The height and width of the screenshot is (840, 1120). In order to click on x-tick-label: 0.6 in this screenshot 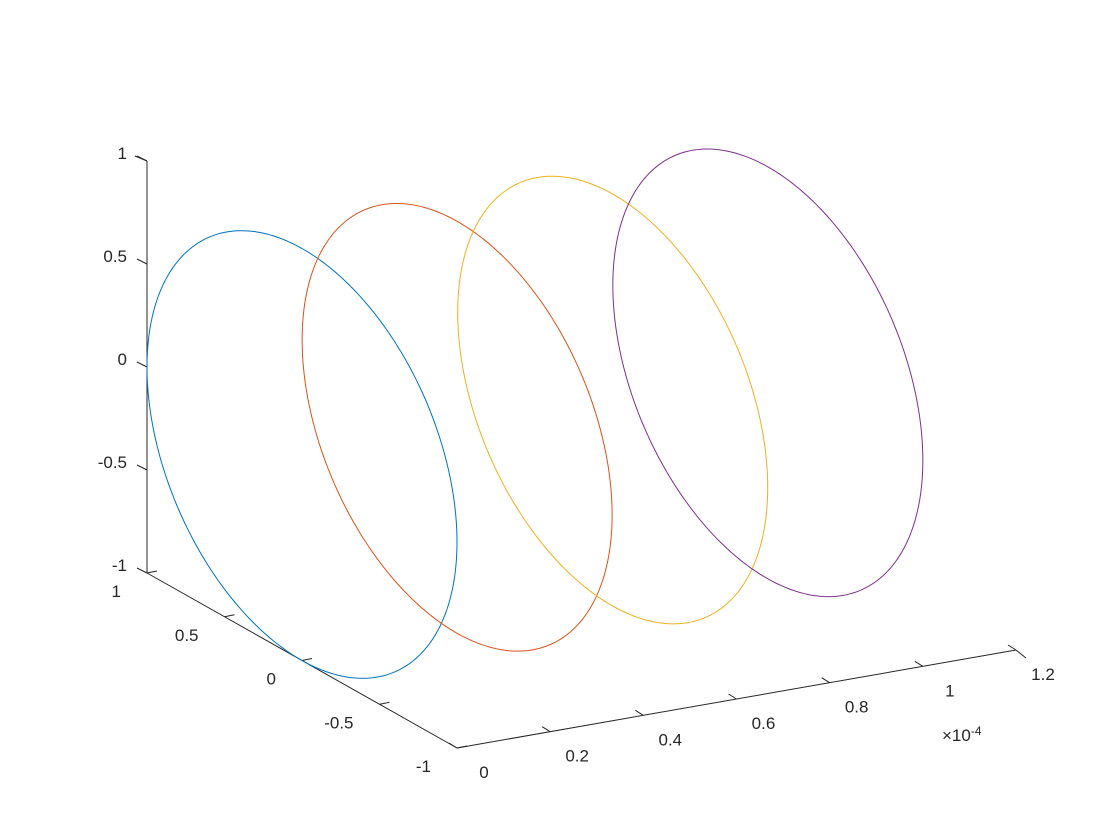, I will do `click(764, 723)`.